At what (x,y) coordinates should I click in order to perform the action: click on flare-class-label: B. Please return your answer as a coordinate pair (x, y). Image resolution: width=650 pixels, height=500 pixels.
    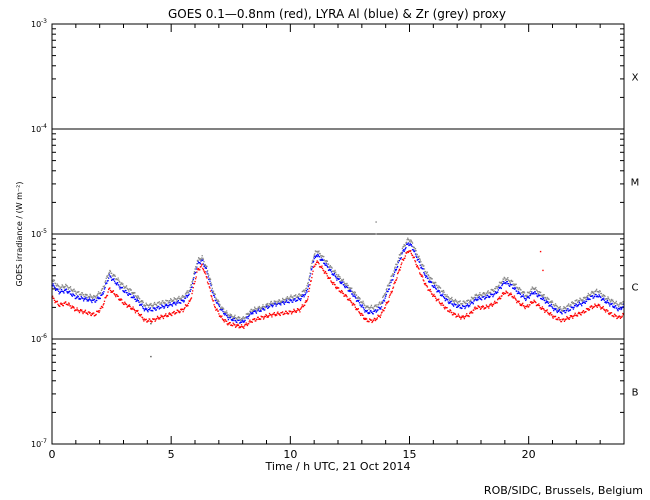
    Looking at the image, I should click on (635, 393).